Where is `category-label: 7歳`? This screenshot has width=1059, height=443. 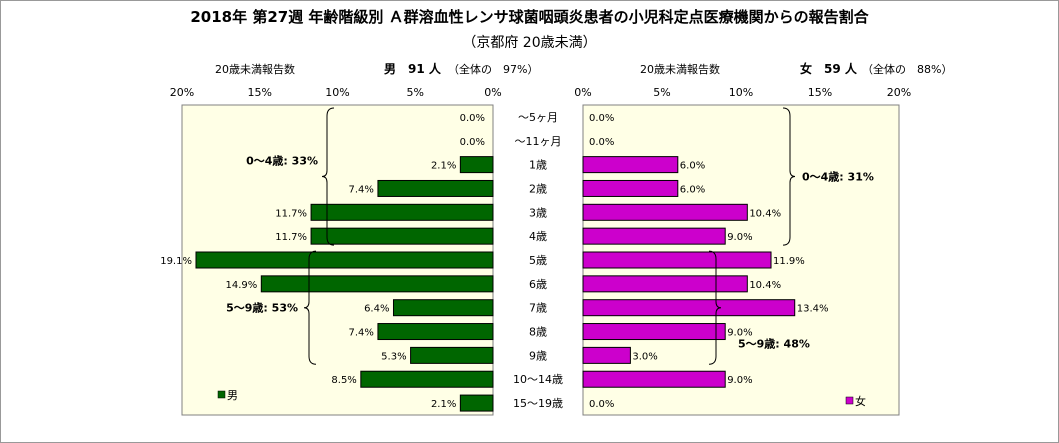 category-label: 7歳 is located at coordinates (538, 308).